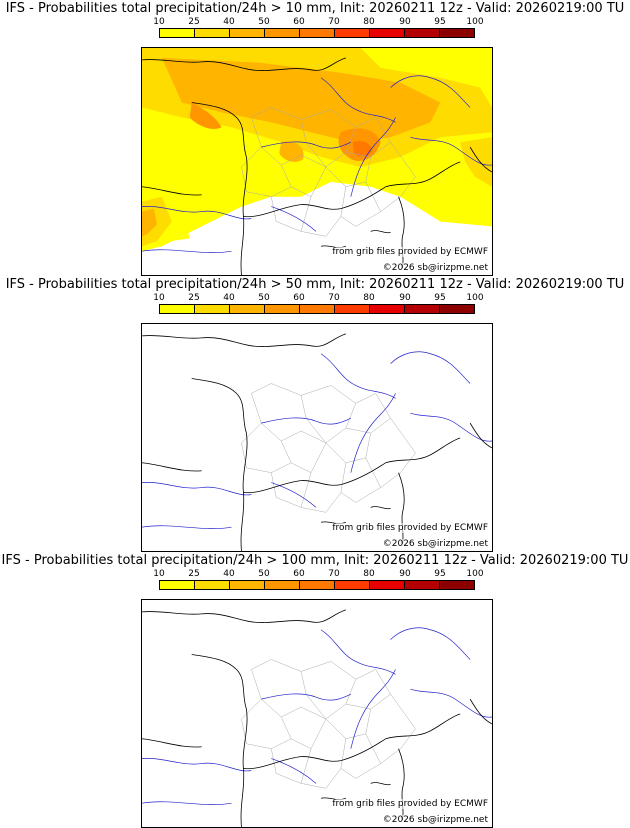  I want to click on probability-fill, so click(317, 150).